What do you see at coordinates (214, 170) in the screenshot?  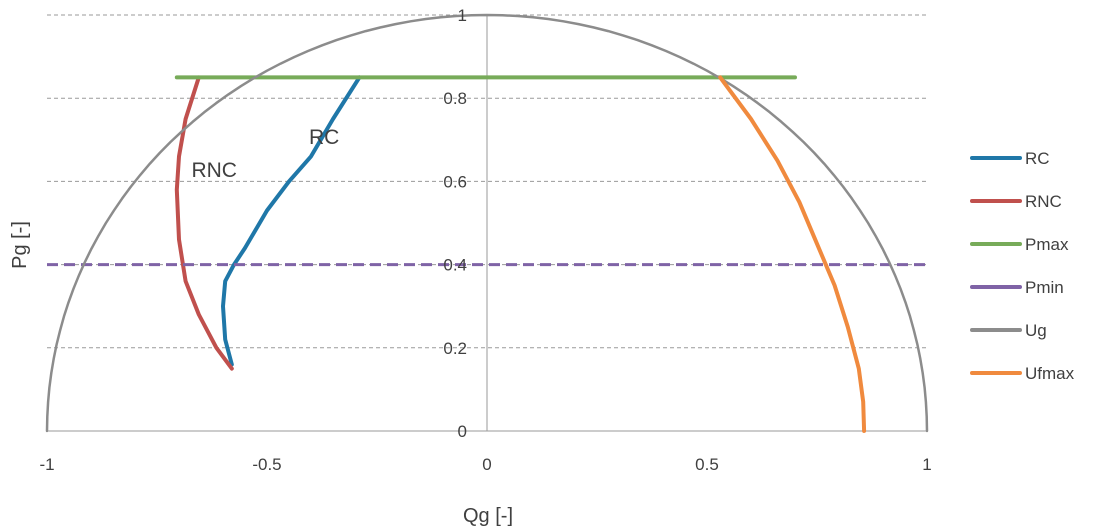 I see `annotation-rnc: RNC` at bounding box center [214, 170].